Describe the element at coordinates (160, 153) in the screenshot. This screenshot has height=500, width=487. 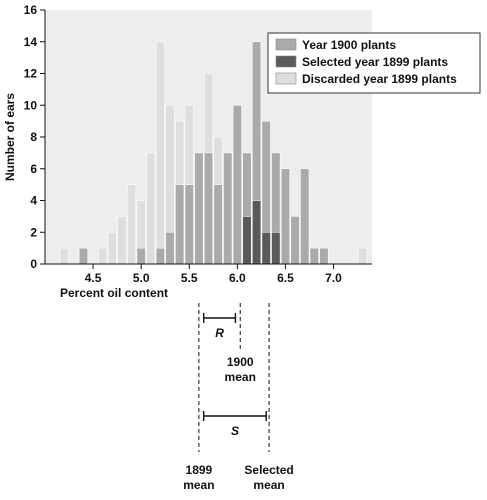
I see `bar-series-0-x-5.2` at that location.